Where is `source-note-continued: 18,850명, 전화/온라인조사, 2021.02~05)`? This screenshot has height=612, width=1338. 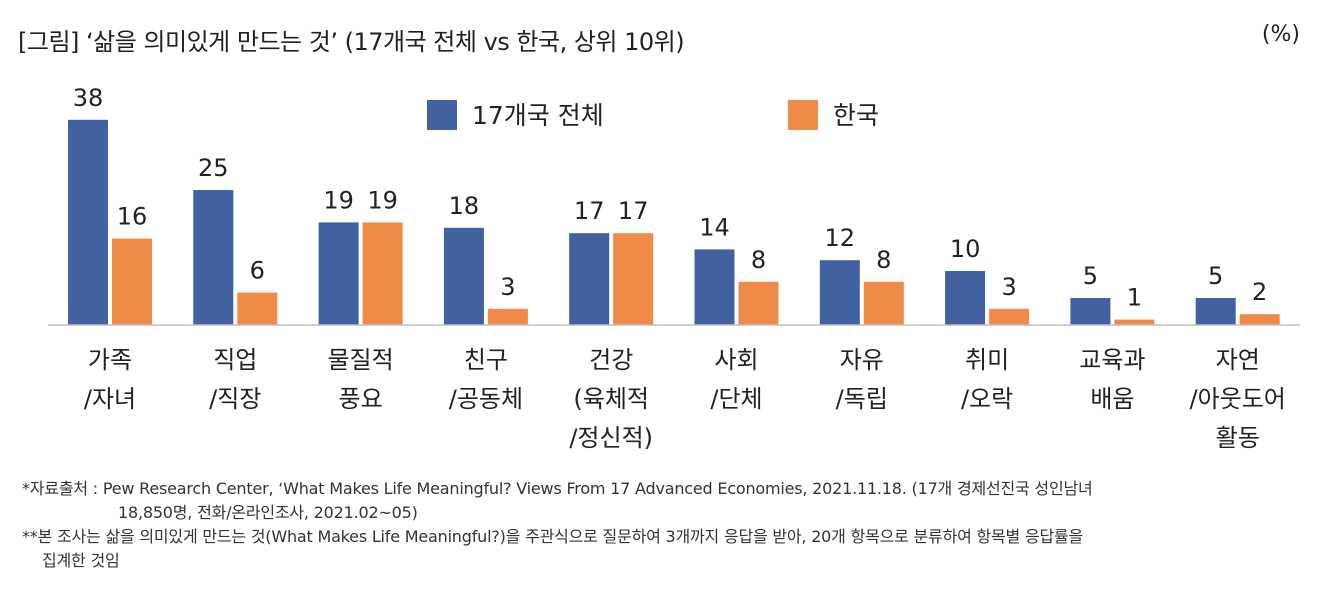 source-note-continued: 18,850명, 전화/온라인조사, 2021.02~05) is located at coordinates (268, 512).